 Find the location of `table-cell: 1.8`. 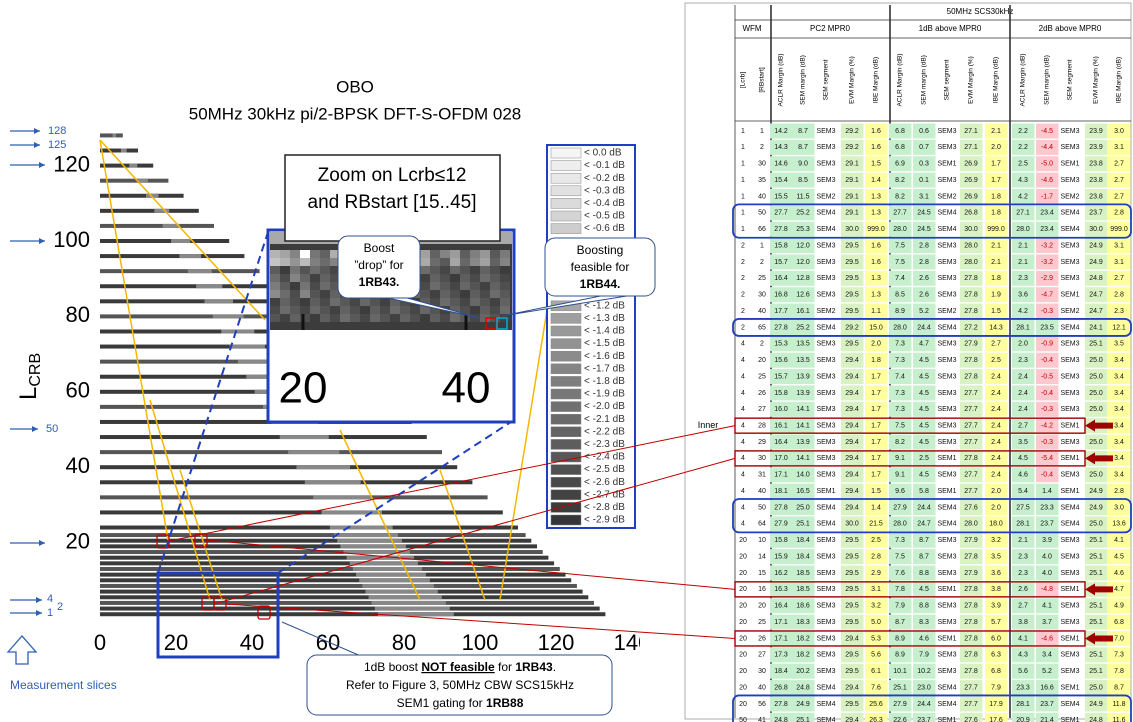

table-cell: 1.8 is located at coordinates (996, 213).